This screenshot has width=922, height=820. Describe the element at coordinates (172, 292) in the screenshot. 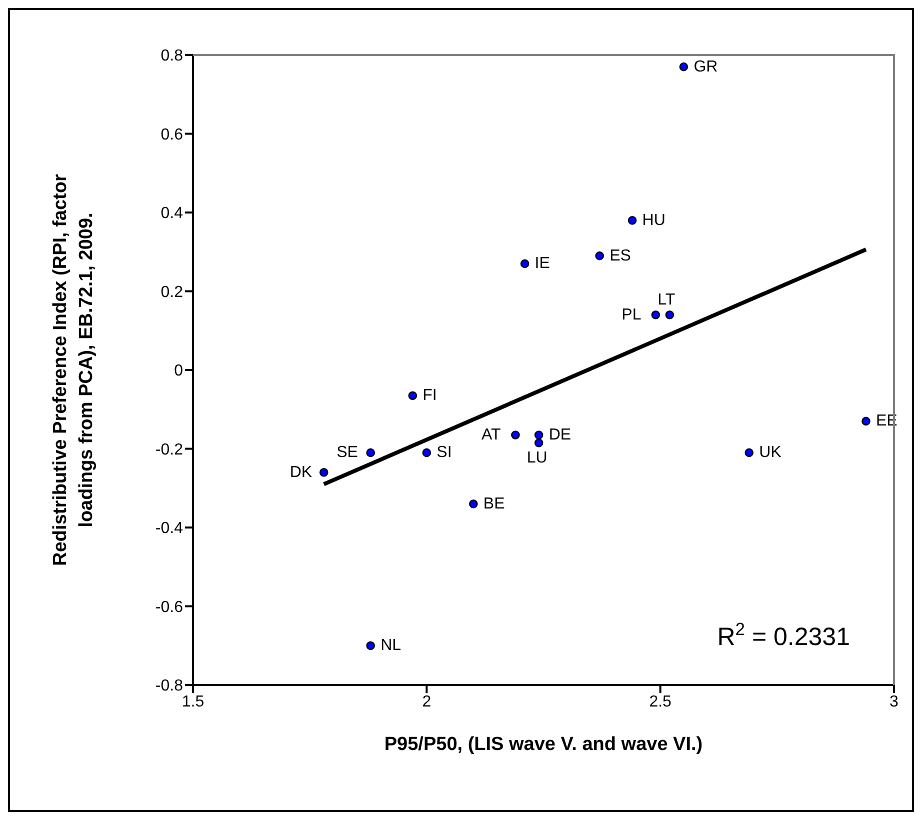

I see `y-tick-label: 0.2` at that location.